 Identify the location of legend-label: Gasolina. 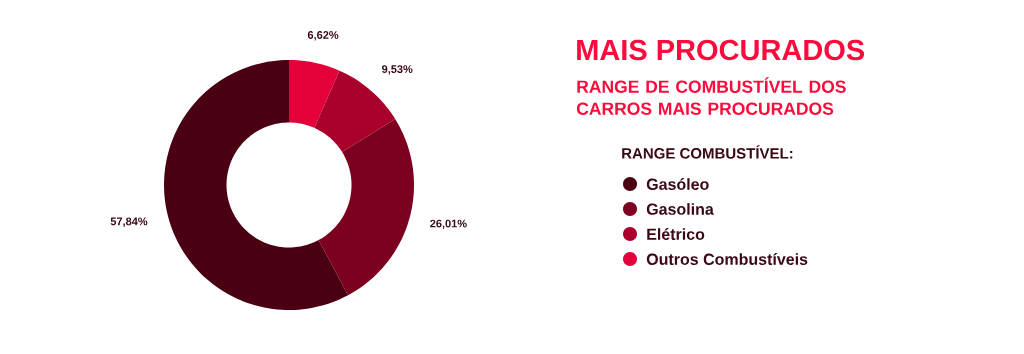
(680, 209).